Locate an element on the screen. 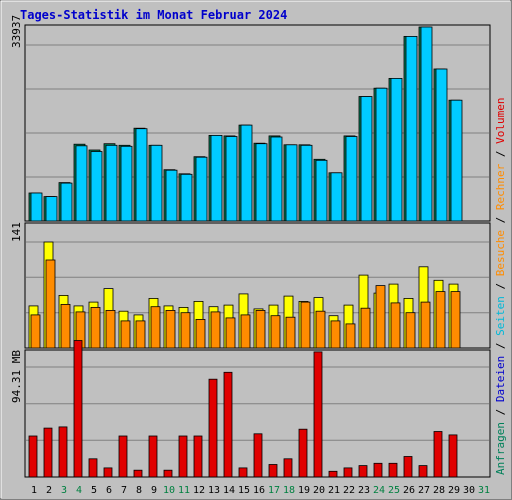 This screenshot has height=500, width=512. day-label-14: 14 is located at coordinates (229, 490).